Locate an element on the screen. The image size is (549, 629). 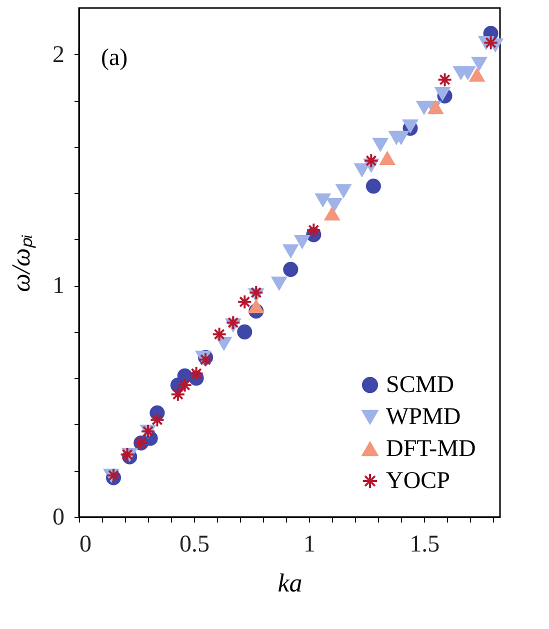
x-tick-label: 1.5 is located at coordinates (425, 545).